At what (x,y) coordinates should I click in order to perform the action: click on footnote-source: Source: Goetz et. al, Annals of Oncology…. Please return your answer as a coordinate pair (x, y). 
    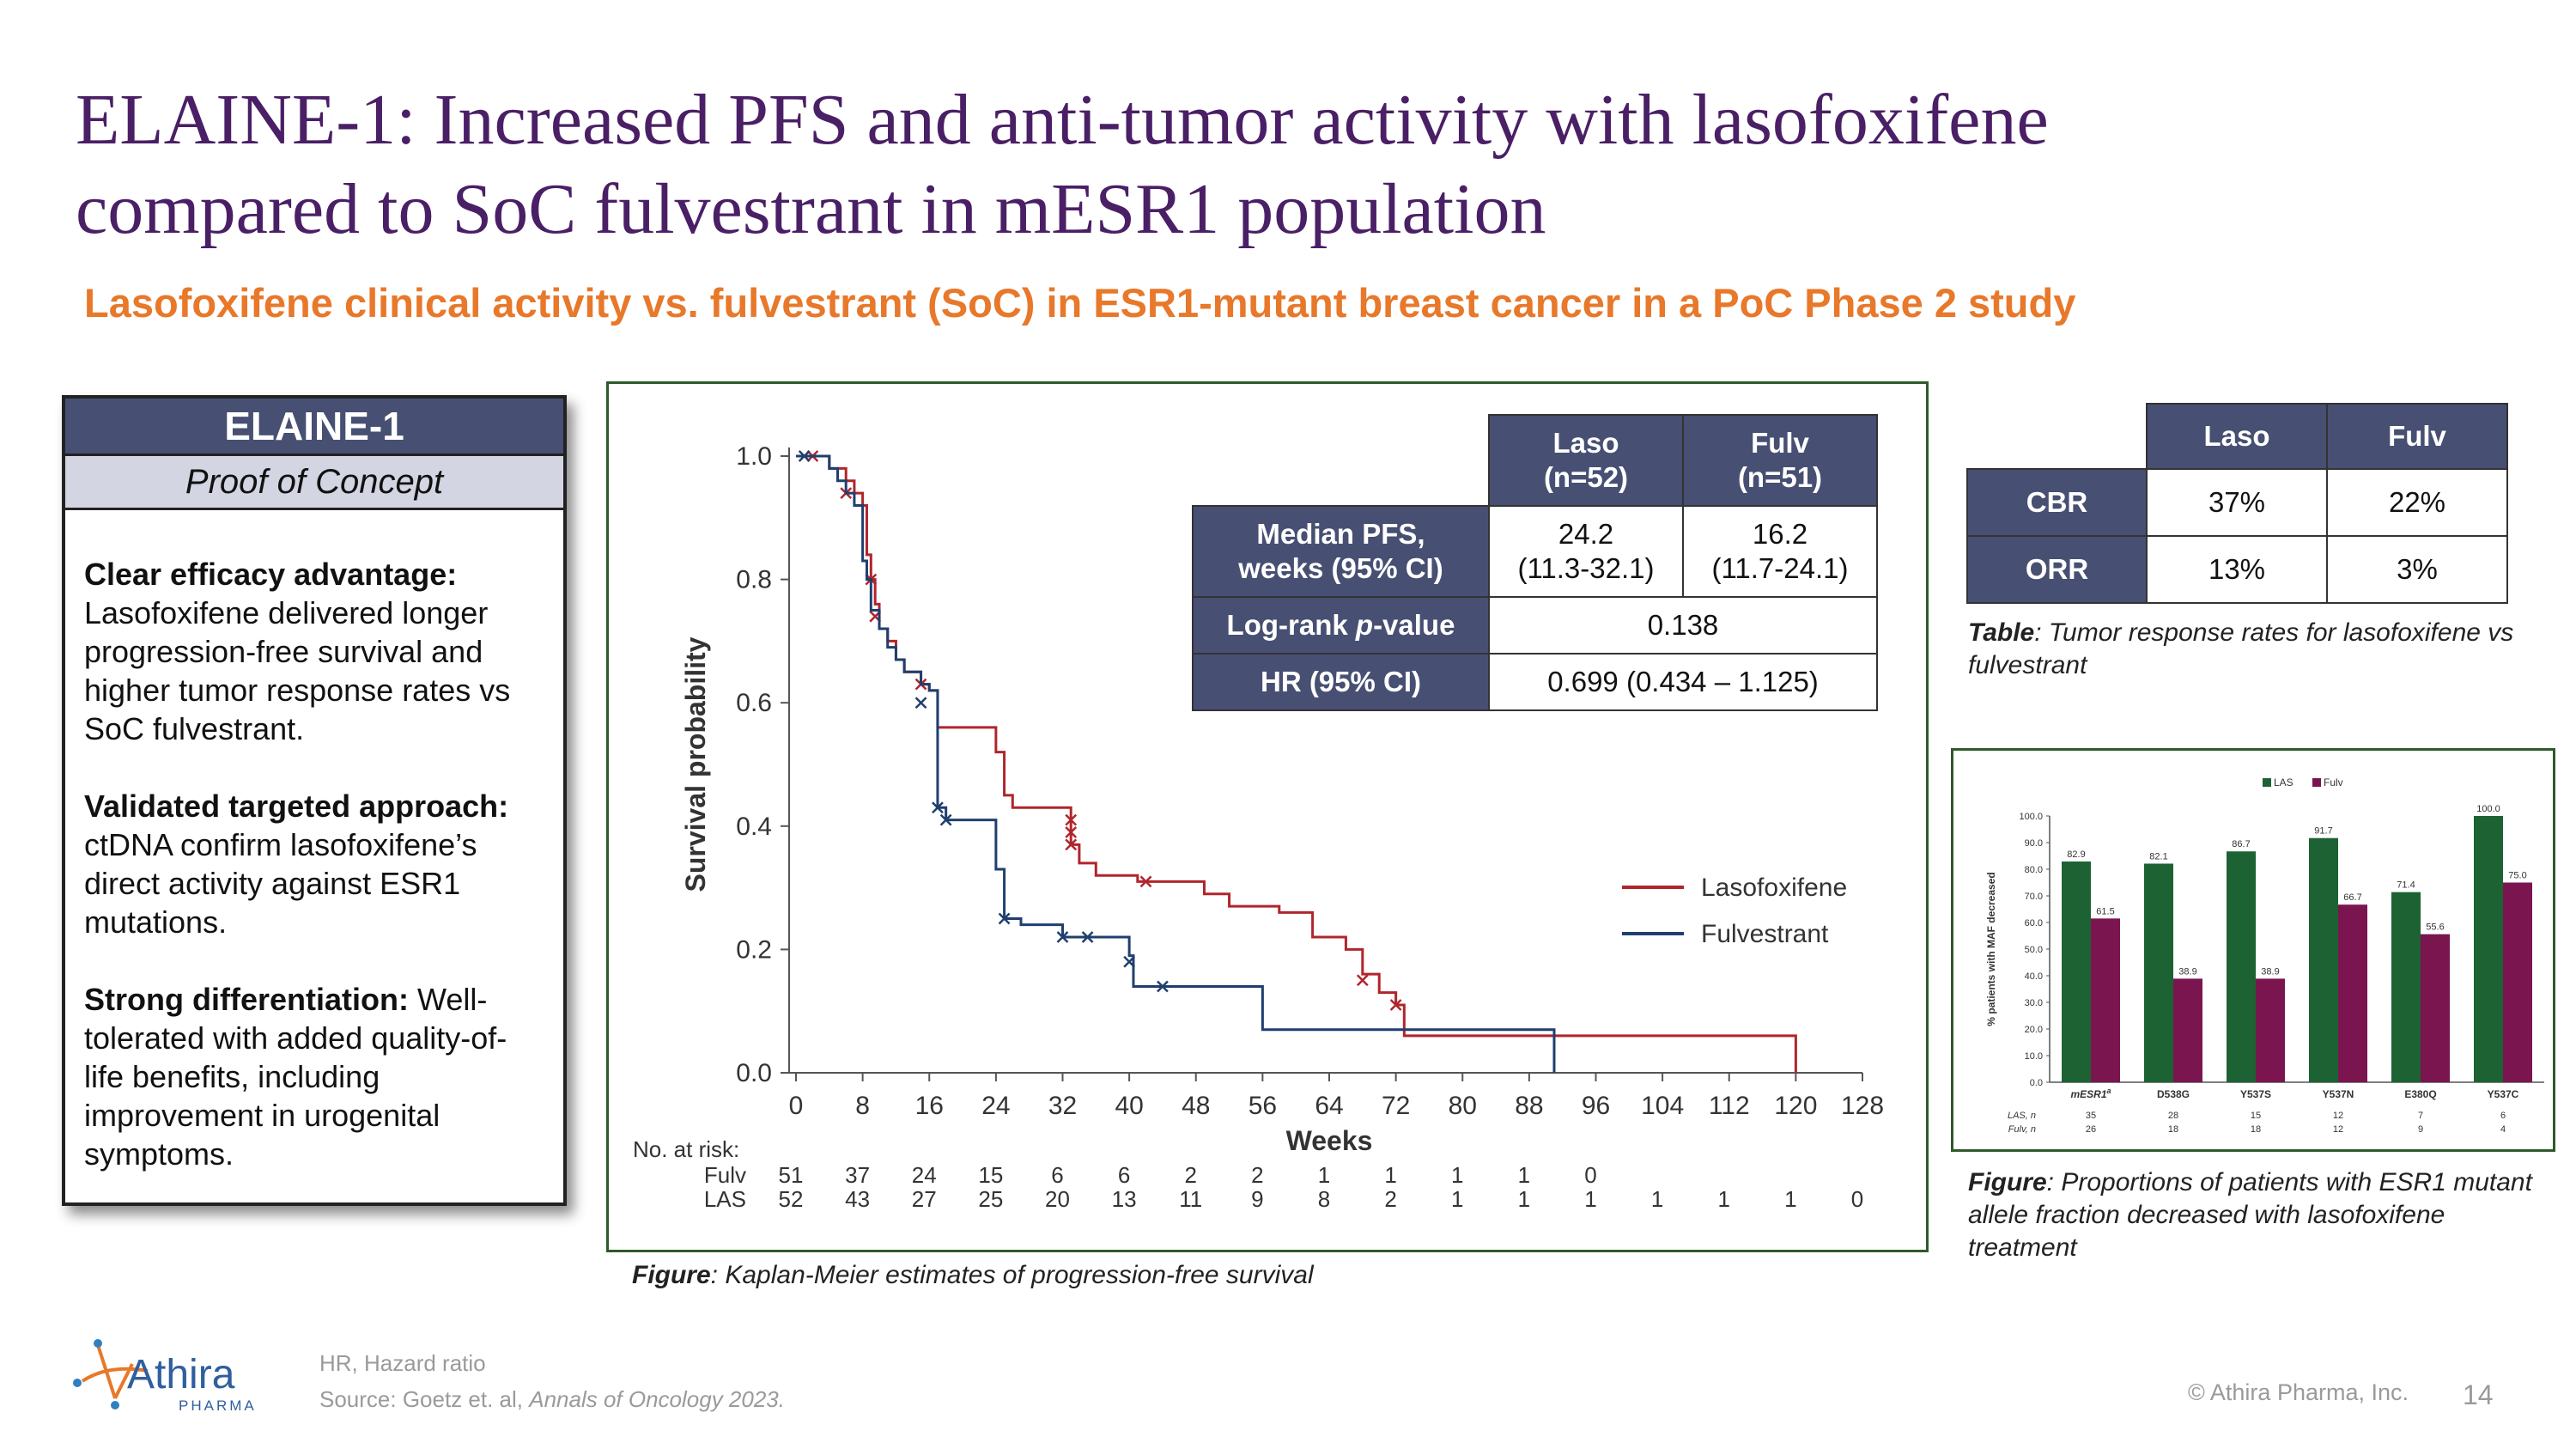
    Looking at the image, I should click on (552, 1399).